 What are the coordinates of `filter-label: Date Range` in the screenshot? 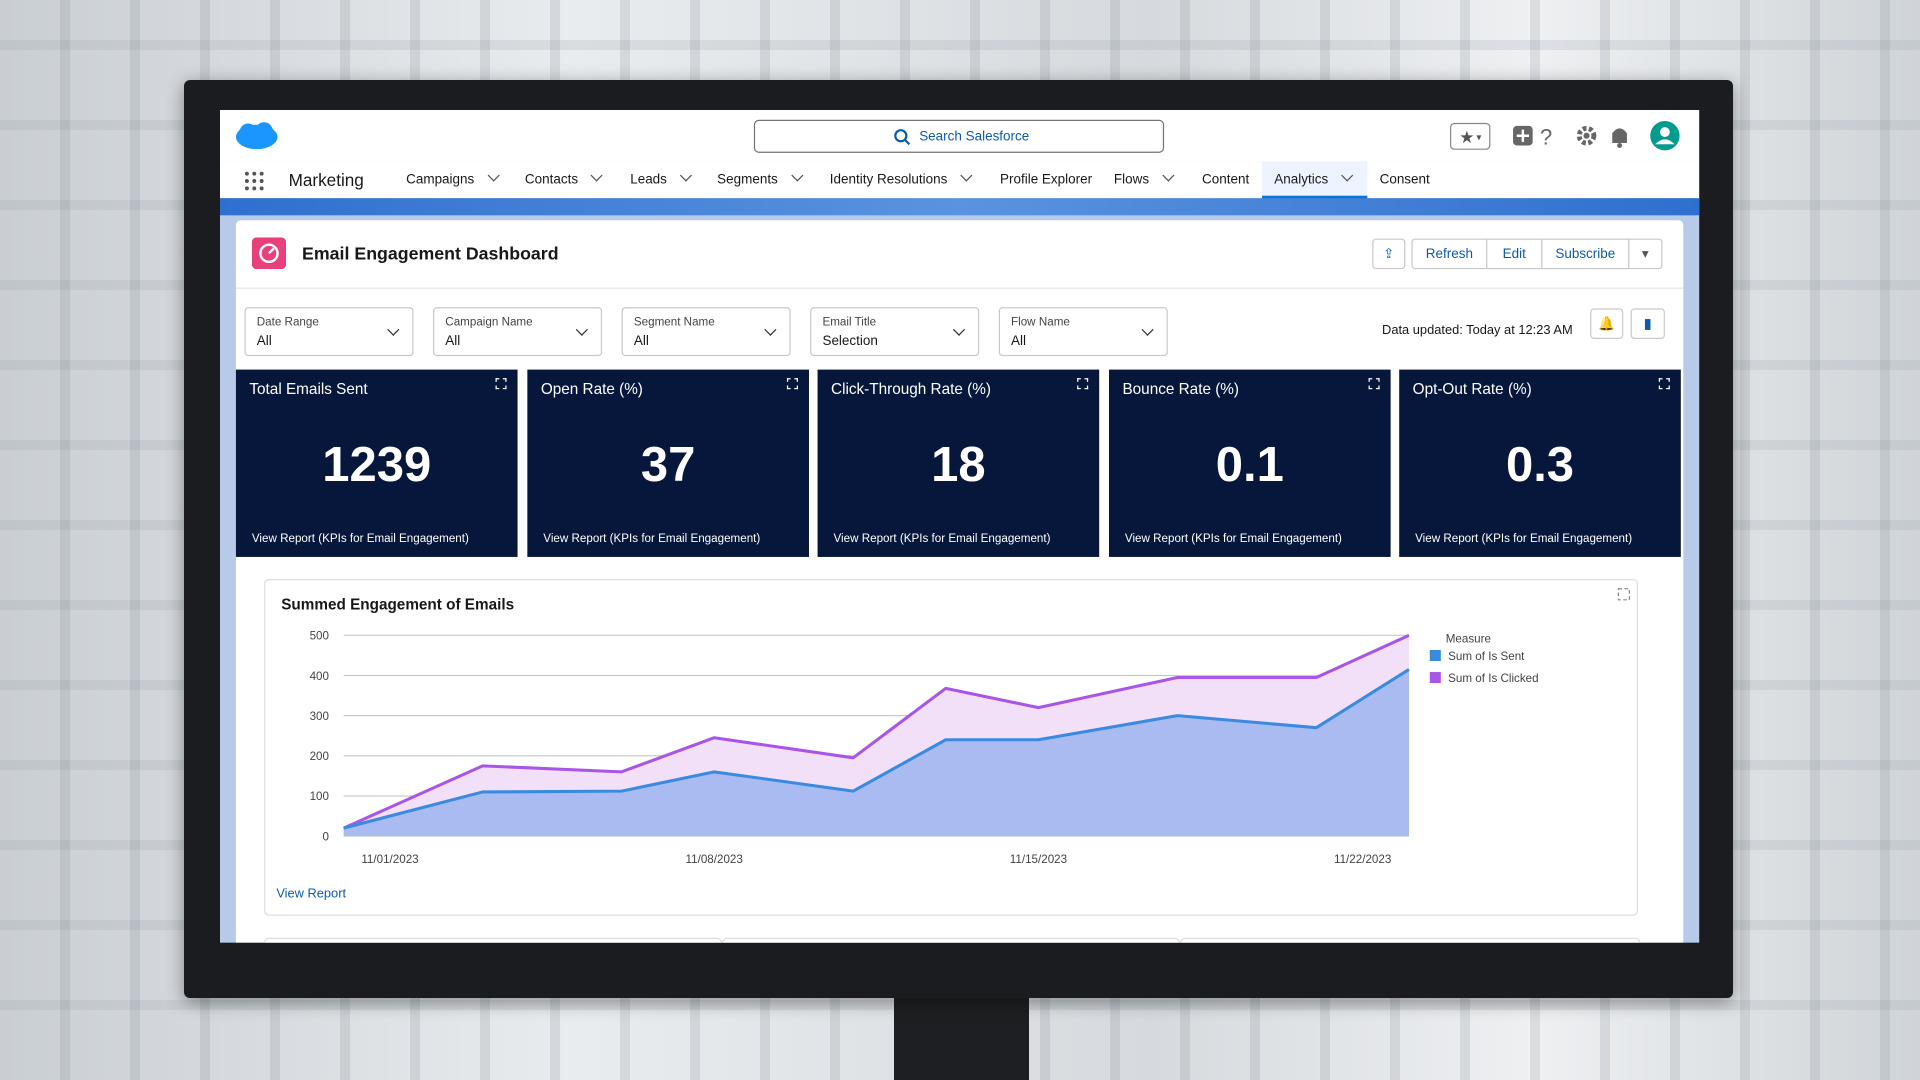 It's located at (287, 322).